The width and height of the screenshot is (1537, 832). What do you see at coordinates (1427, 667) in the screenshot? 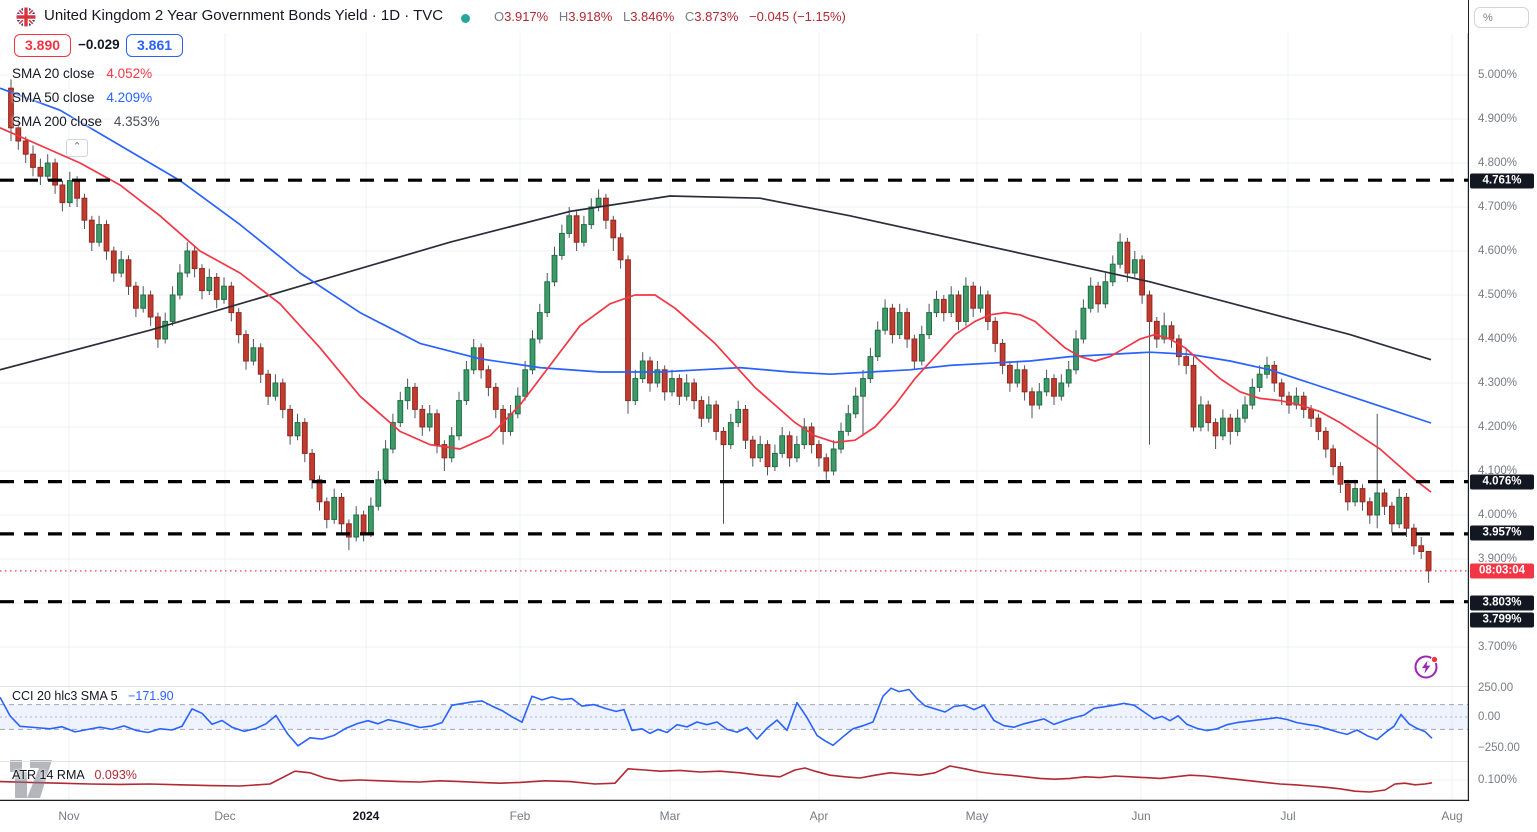
I see `flash-alert-button` at bounding box center [1427, 667].